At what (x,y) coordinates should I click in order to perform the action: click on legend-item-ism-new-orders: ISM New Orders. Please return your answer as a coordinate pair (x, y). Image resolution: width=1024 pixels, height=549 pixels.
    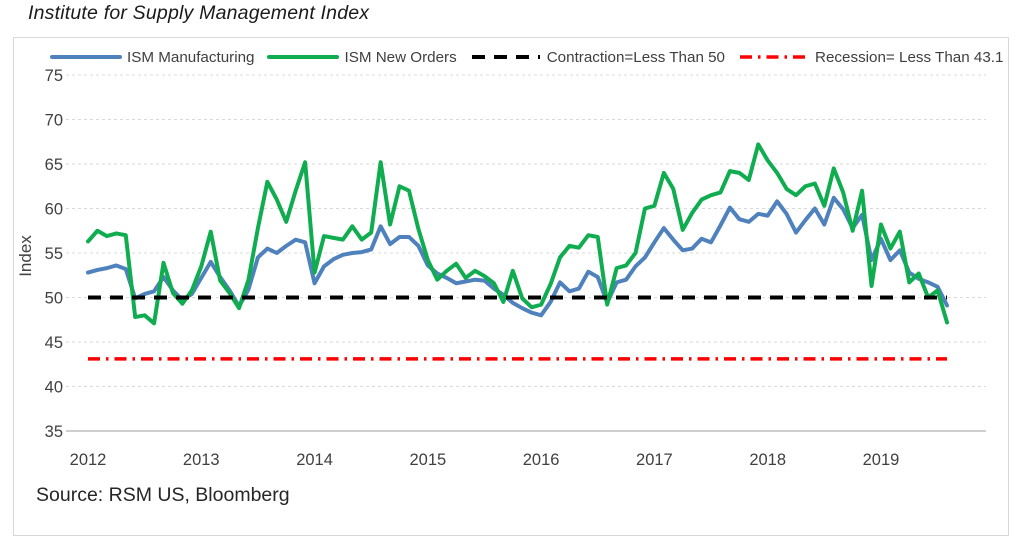
    Looking at the image, I should click on (362, 57).